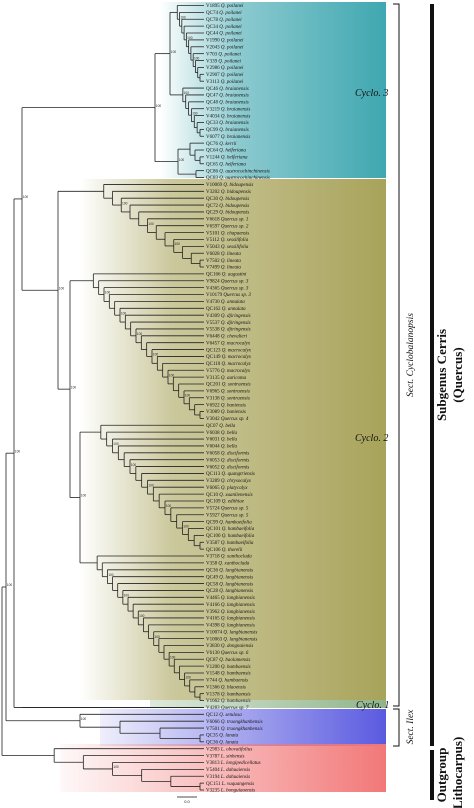  What do you see at coordinates (441, 375) in the screenshot?
I see `subgenus-label-line1: Subgenus Cerris` at bounding box center [441, 375].